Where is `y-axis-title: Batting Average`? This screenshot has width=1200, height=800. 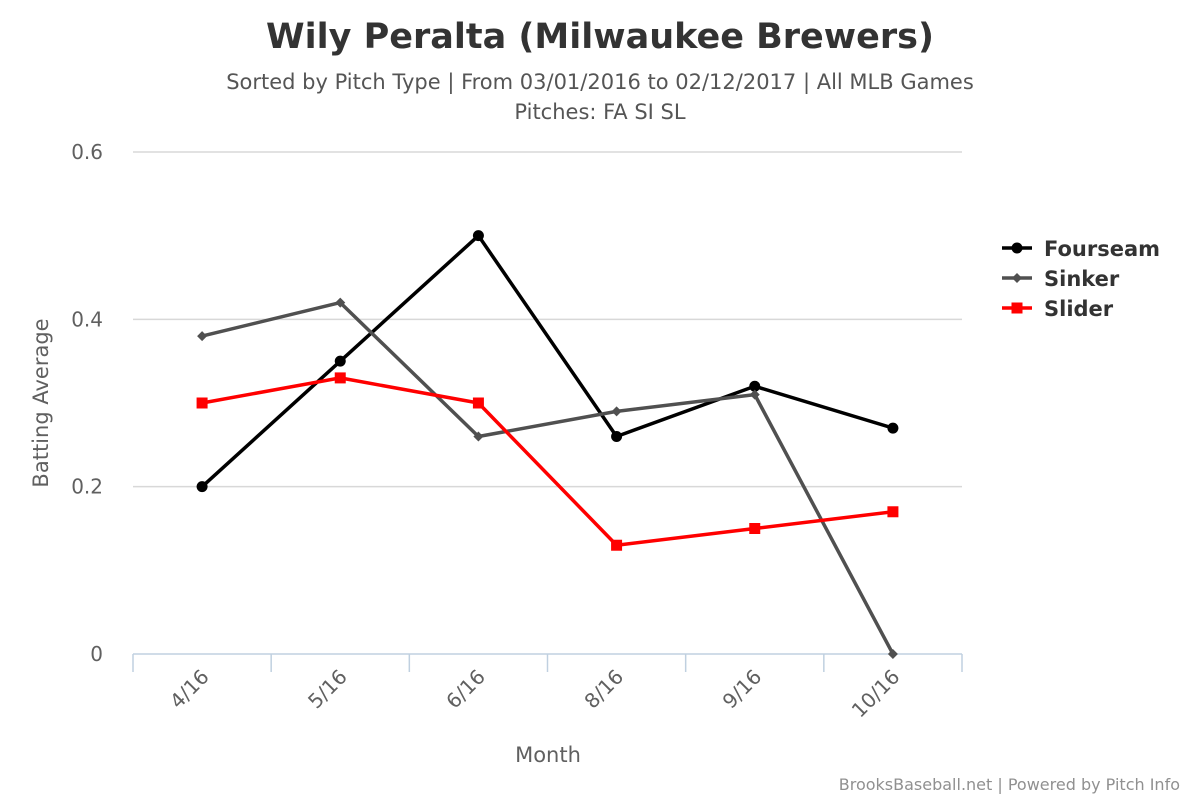 y-axis-title: Batting Average is located at coordinates (41, 402).